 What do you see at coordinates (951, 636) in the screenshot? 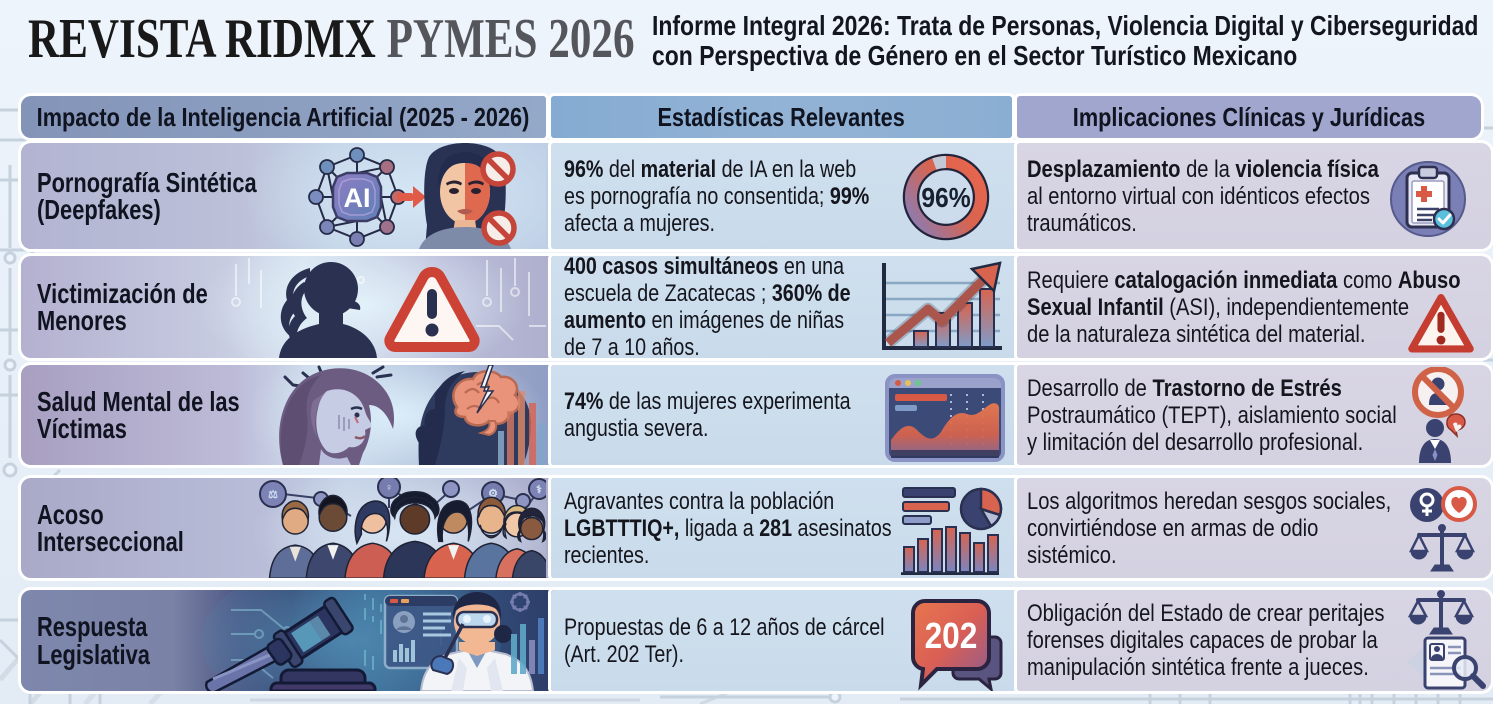
I see `svg-text: 202` at bounding box center [951, 636].